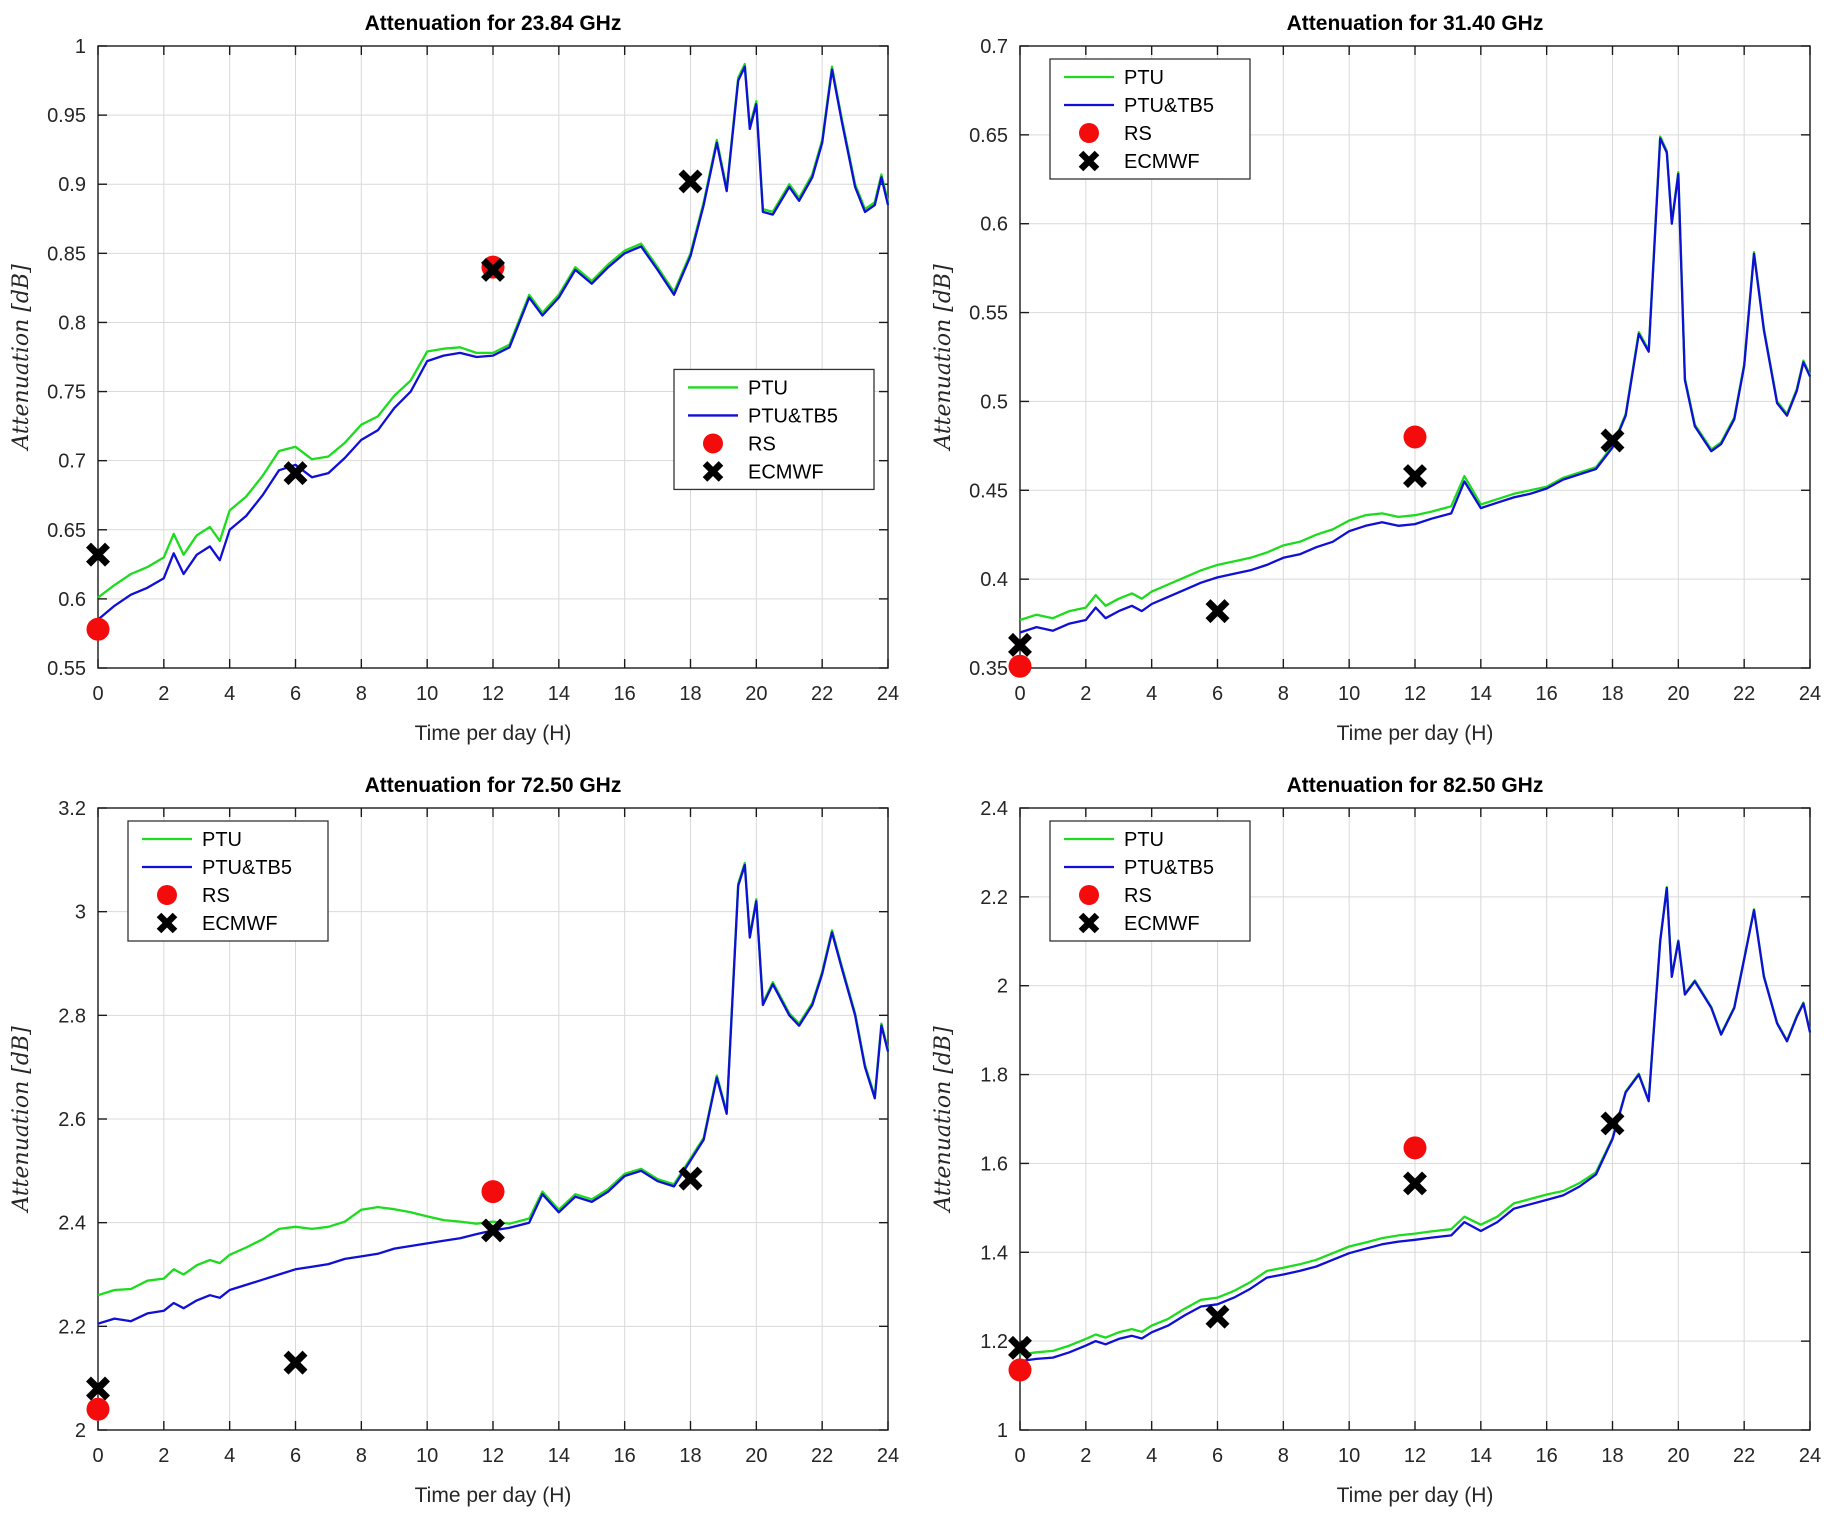  What do you see at coordinates (493, 785) in the screenshot?
I see `chart-title: Attenuation for 72.50 GHz` at bounding box center [493, 785].